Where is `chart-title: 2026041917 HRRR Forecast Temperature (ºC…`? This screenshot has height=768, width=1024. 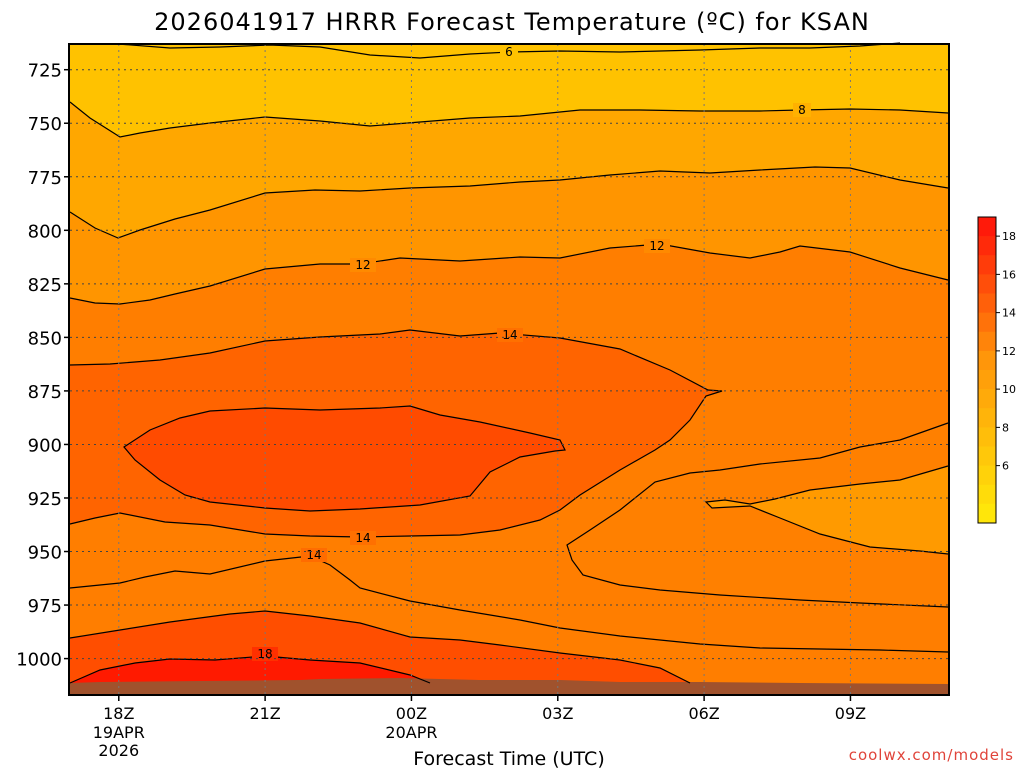
chart-title: 2026041917 HRRR Forecast Temperature (ºC… is located at coordinates (512, 22).